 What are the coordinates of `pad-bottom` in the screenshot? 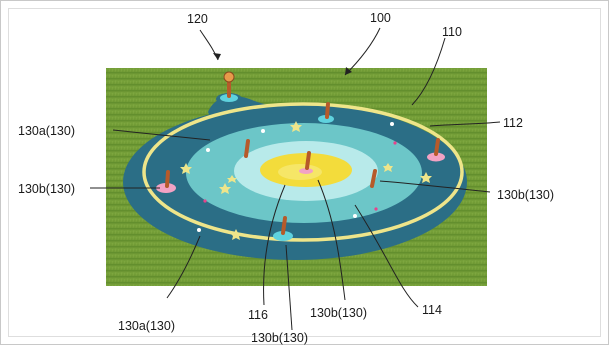 It's located at (283, 236).